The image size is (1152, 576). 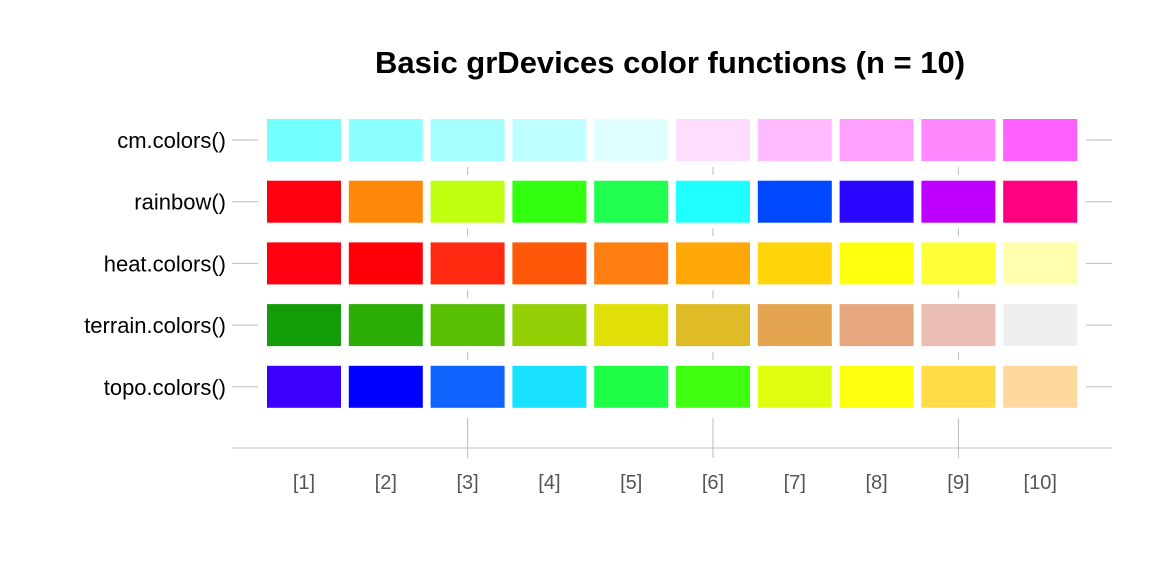 What do you see at coordinates (958, 483) in the screenshot?
I see `x-tick-label: [9]` at bounding box center [958, 483].